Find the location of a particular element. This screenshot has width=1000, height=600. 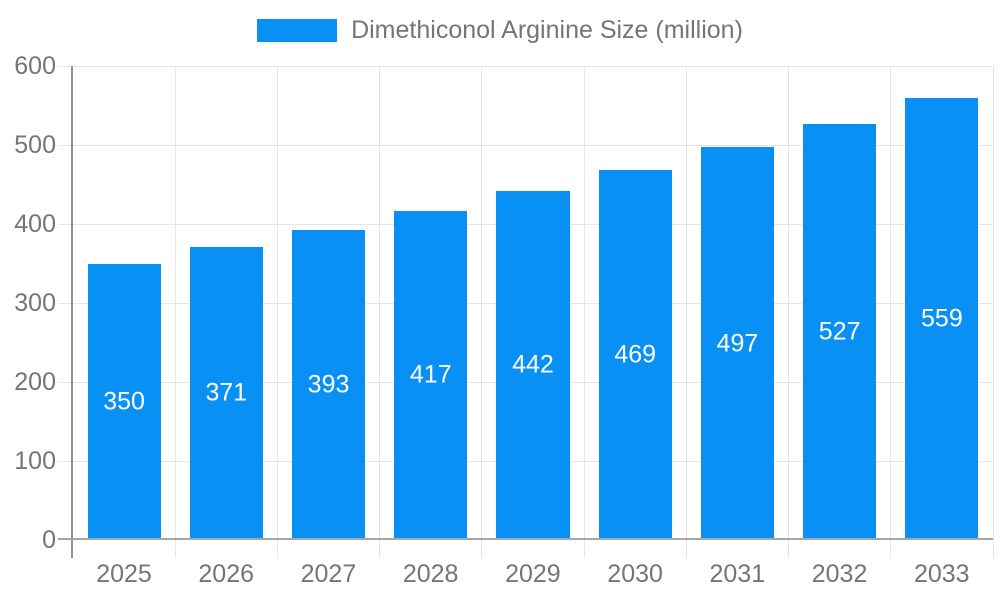

x-axis-tick-label: 2029 is located at coordinates (533, 574).